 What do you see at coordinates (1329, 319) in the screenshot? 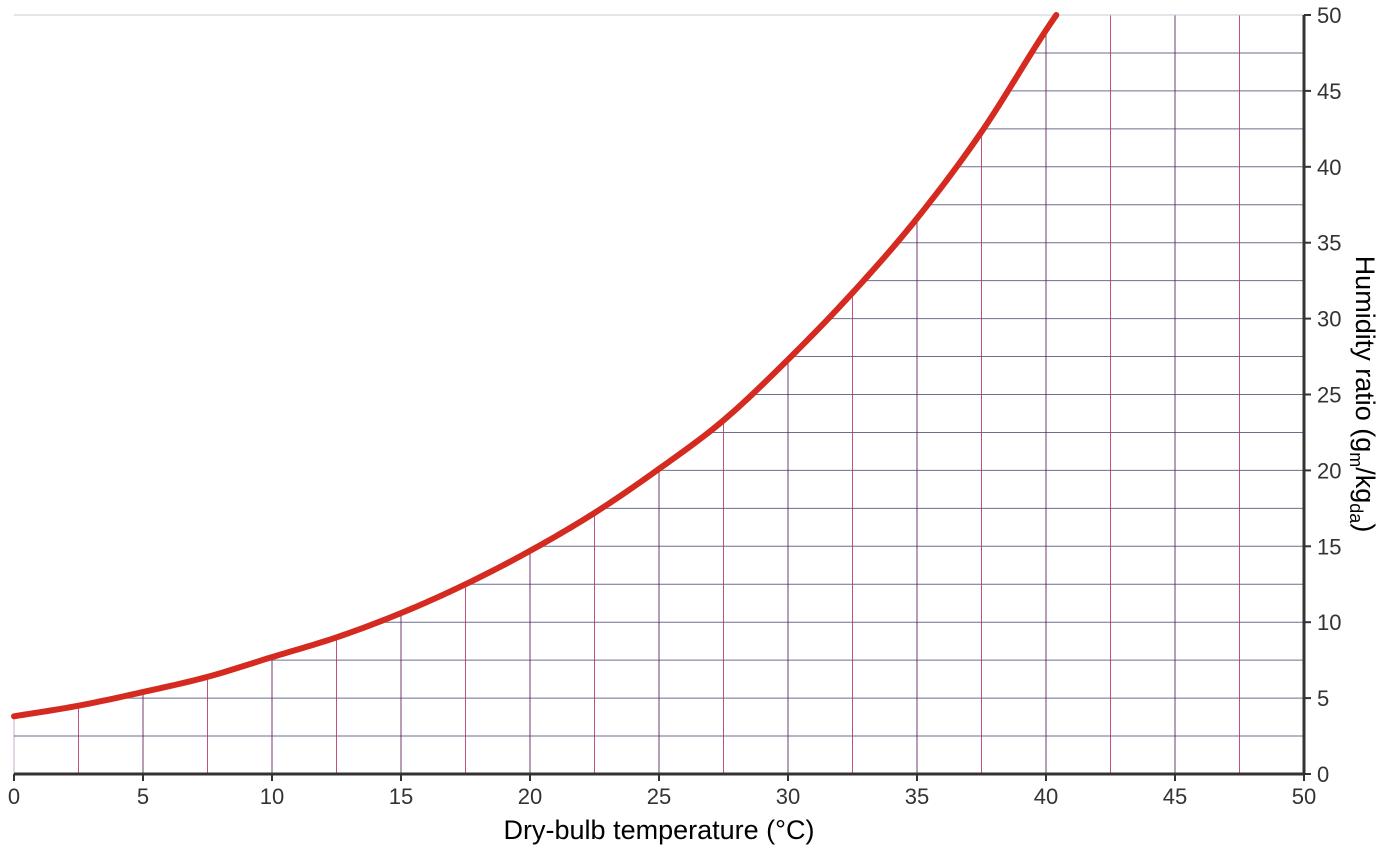
I see `y-tick-label: 30` at bounding box center [1329, 319].